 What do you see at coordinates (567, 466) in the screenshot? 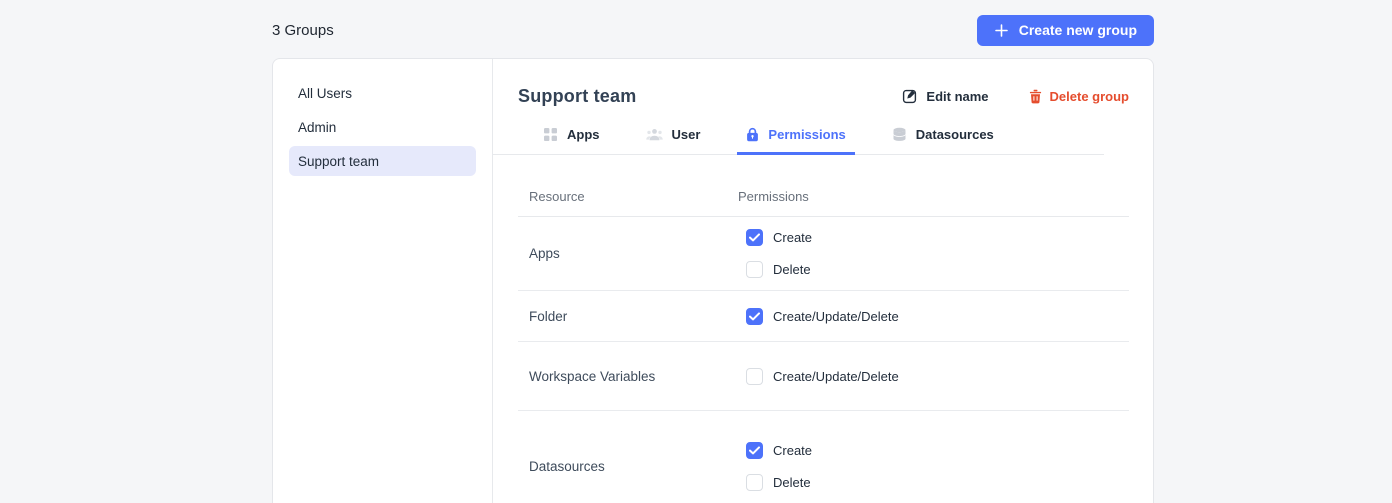
I see `resource-name: Datasources` at bounding box center [567, 466].